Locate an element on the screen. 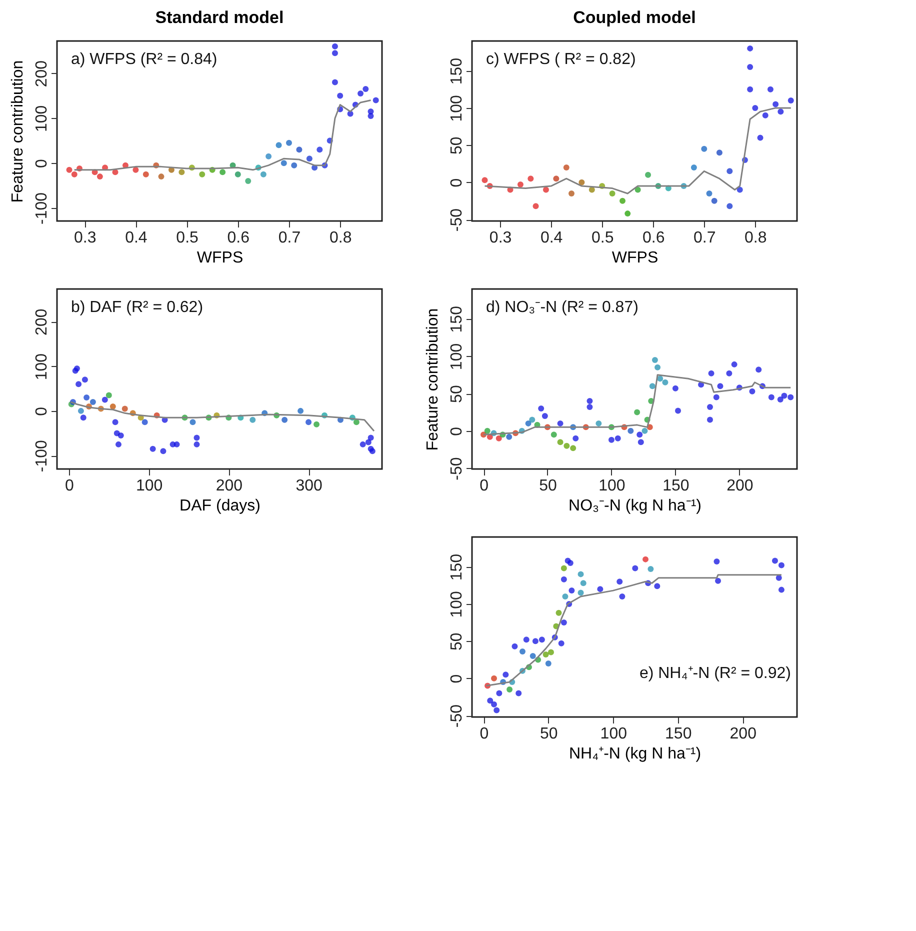 Image resolution: width=916 pixels, height=931 pixels. x-tick-label: 100 is located at coordinates (612, 486).